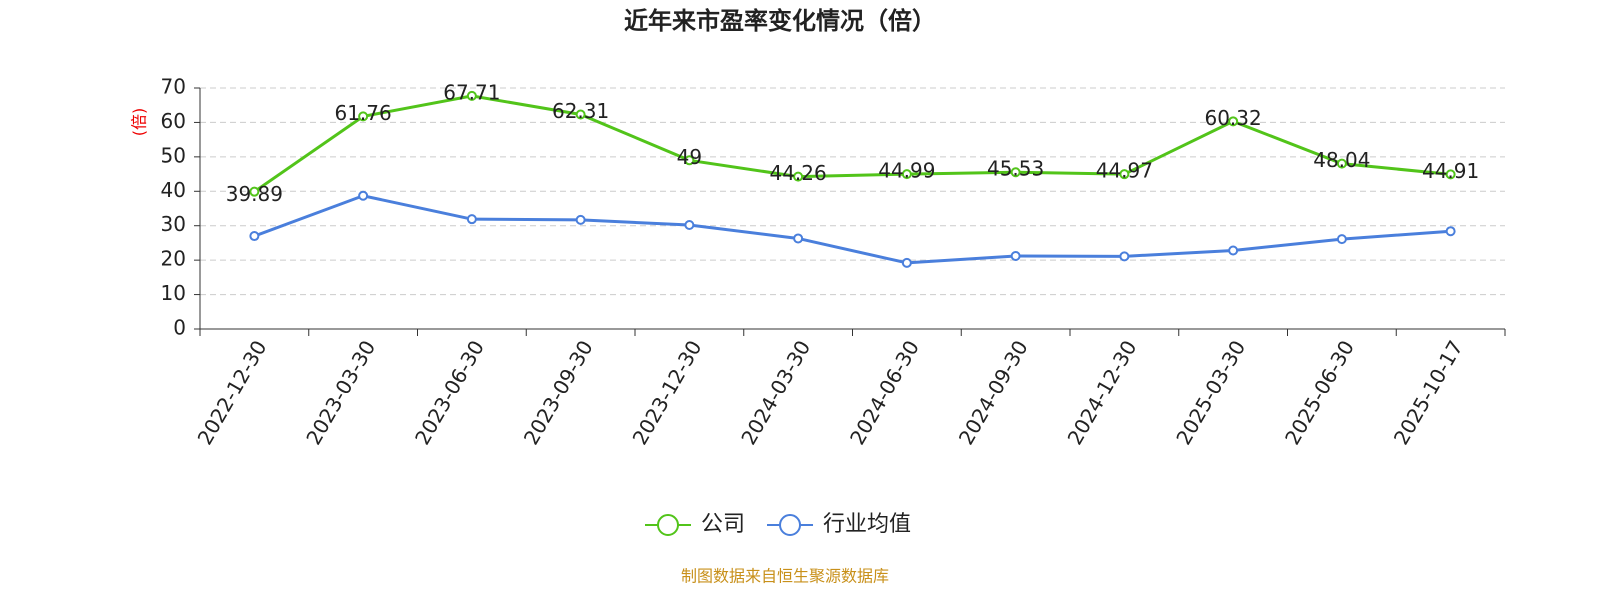  I want to click on x-tick-label: 2025-10-17, so click(1428, 392).